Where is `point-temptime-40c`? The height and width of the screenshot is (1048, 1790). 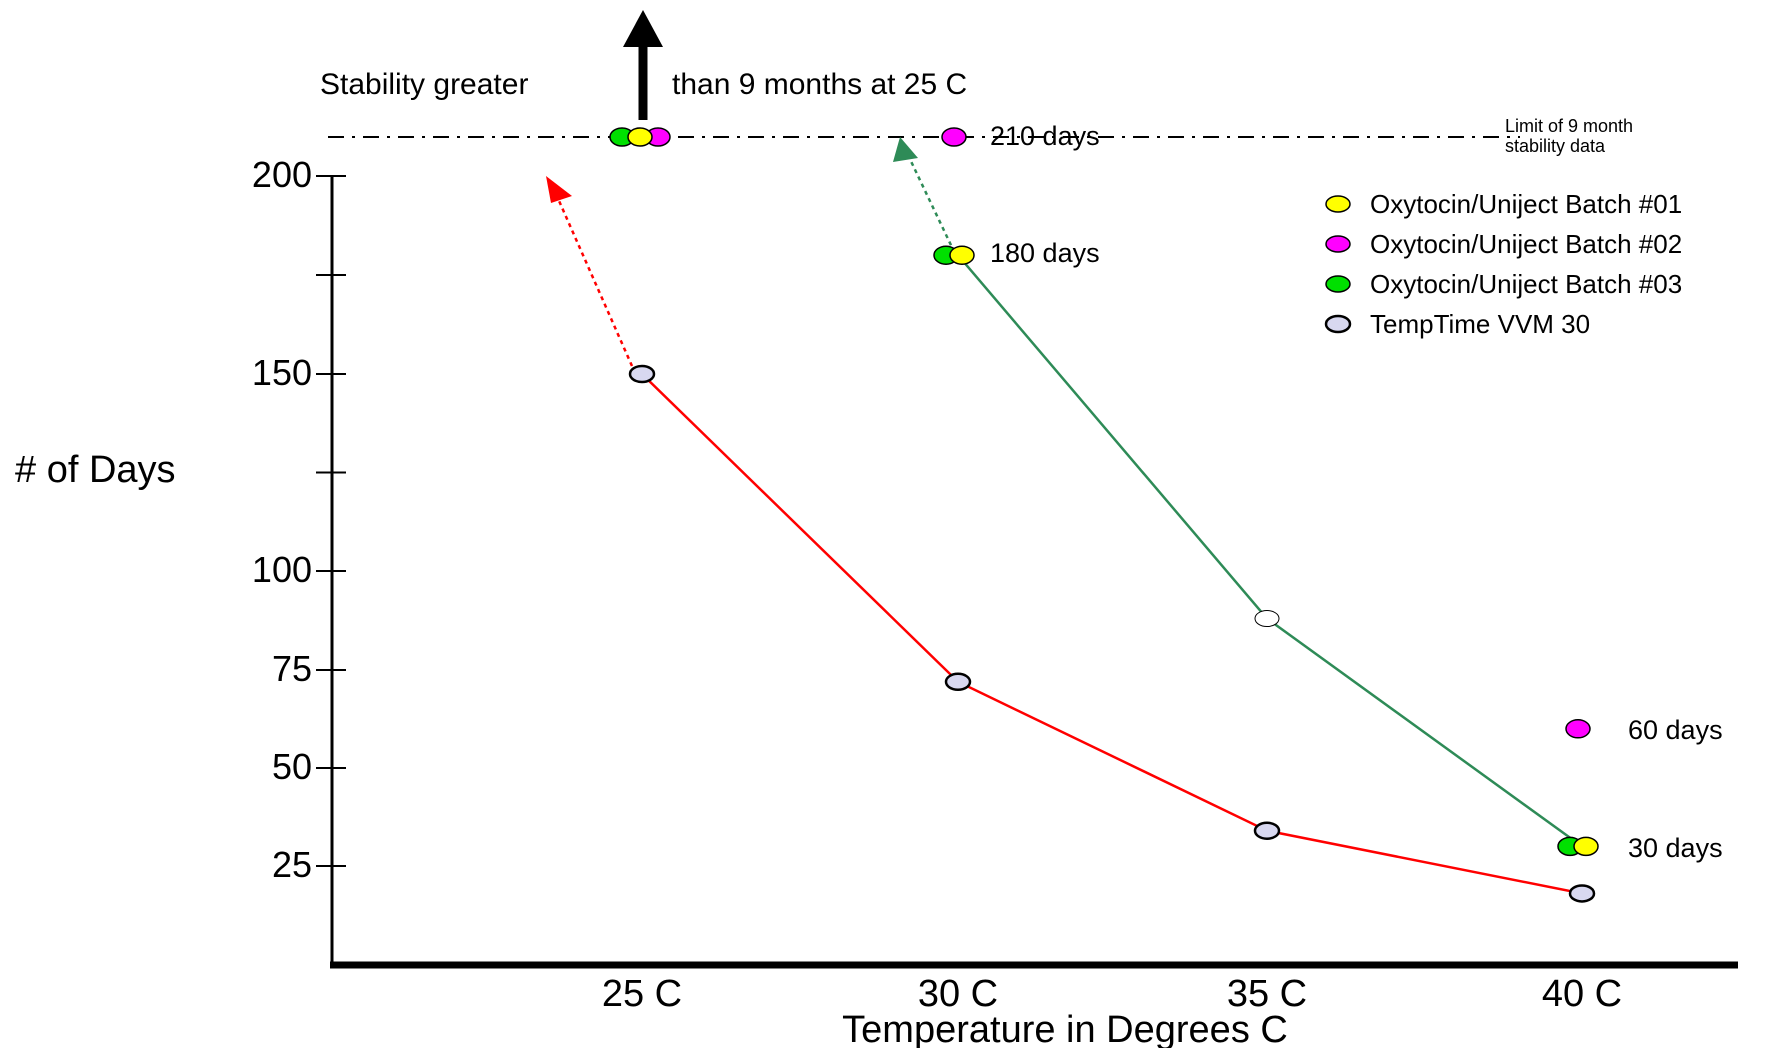
point-temptime-40c is located at coordinates (1582, 893).